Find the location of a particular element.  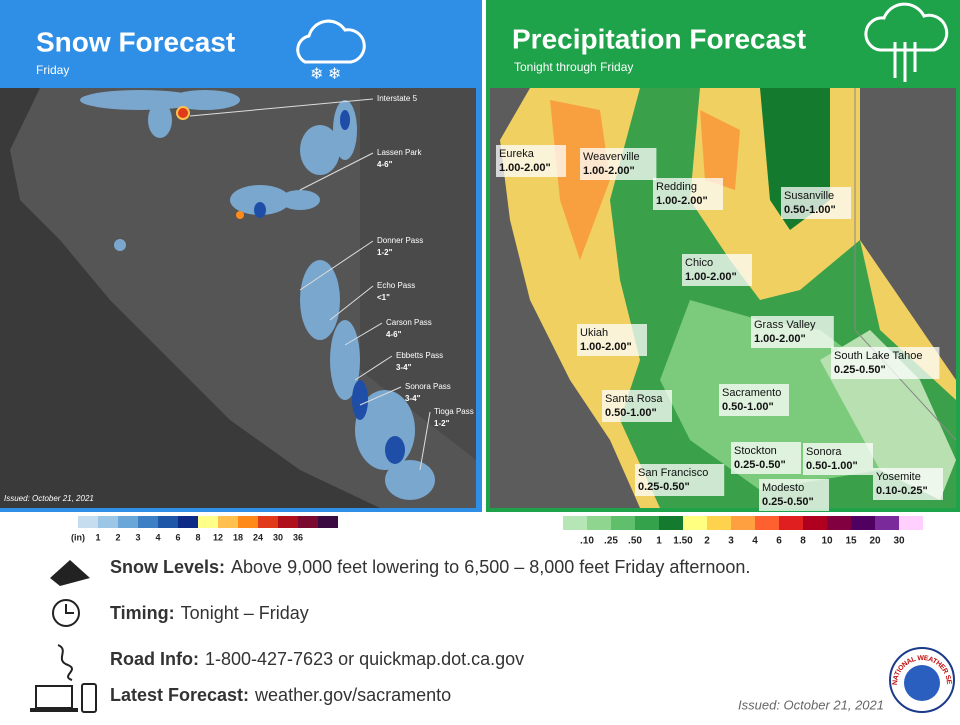

legend-label: 18 is located at coordinates (238, 537).